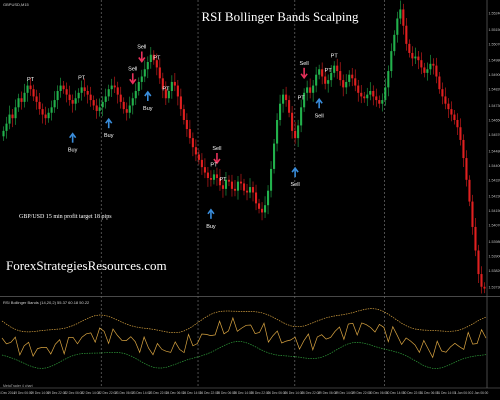 The height and width of the screenshot is (400, 500). What do you see at coordinates (378, 393) in the screenshot?
I see `time-tick: 30 Dec 06:00` at bounding box center [378, 393].